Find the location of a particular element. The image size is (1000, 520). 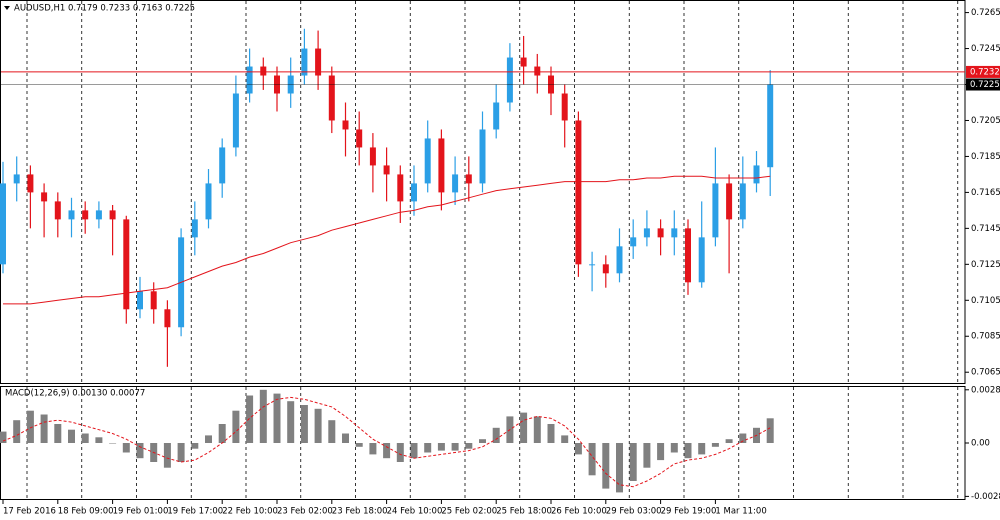

macd-signal is located at coordinates (386, 442).